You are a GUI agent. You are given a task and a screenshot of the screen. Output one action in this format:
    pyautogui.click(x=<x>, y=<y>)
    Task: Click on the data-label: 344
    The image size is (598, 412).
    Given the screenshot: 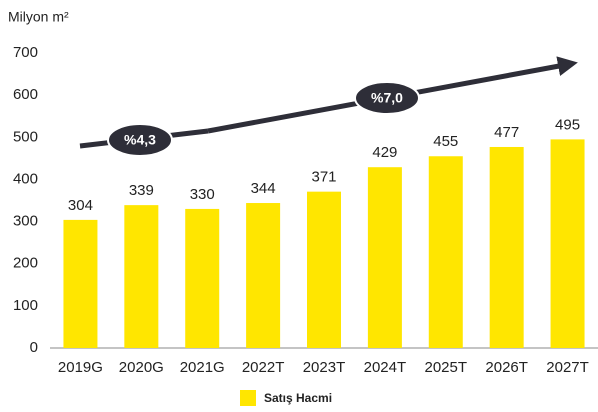 What is the action you would take?
    pyautogui.click(x=263, y=188)
    